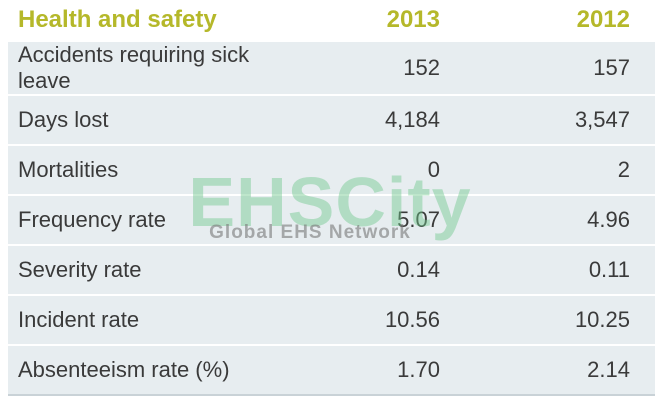  I want to click on header-cell: Health and safety, so click(117, 19).